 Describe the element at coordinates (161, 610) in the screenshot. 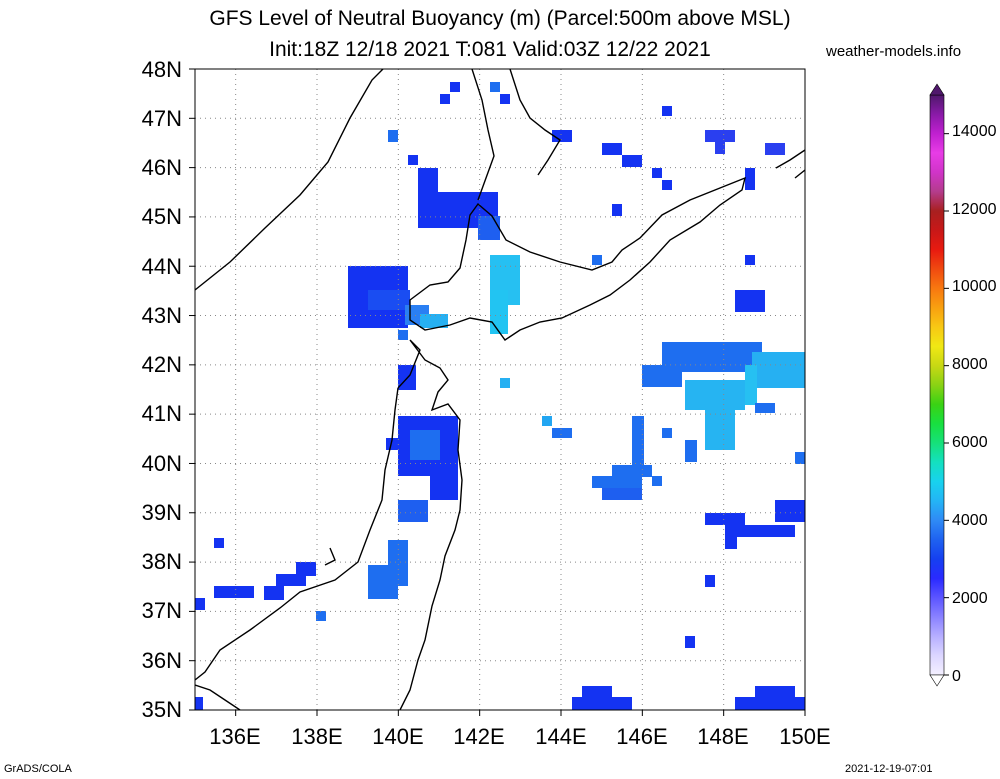

I see `lat-label: 37N` at that location.